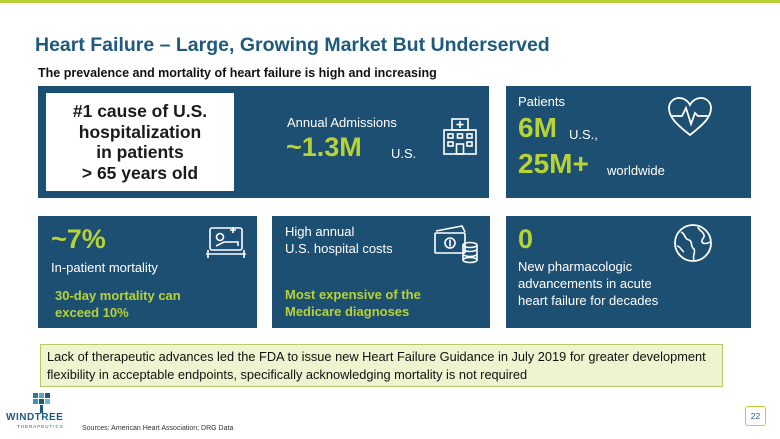 Image resolution: width=780 pixels, height=439 pixels. What do you see at coordinates (588, 300) in the screenshot?
I see `advances-label-line: heart failure for decades` at bounding box center [588, 300].